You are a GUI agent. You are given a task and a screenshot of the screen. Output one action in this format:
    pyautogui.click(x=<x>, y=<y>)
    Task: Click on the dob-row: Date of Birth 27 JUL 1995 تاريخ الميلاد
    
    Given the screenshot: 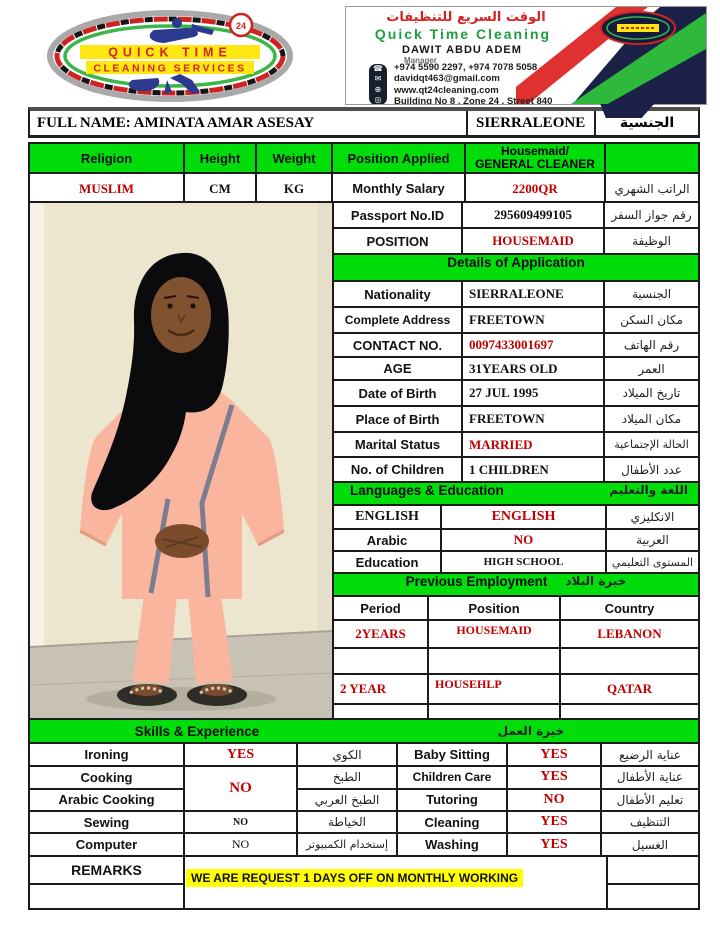 What is the action you would take?
    pyautogui.click(x=516, y=394)
    